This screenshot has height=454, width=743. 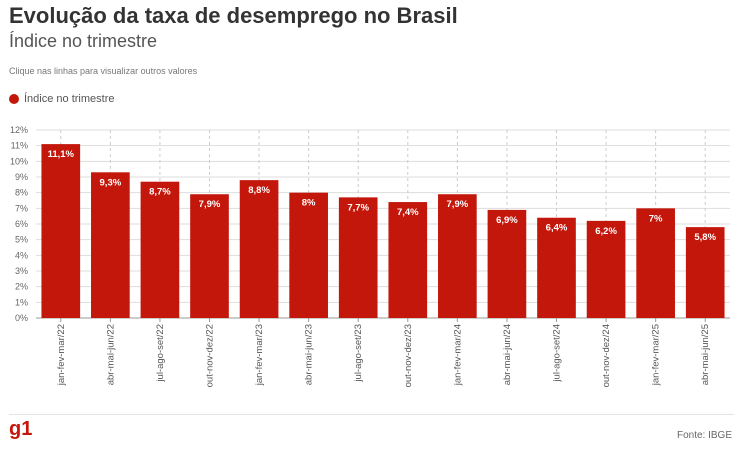 I want to click on y-tick-label: 11%, so click(x=19, y=146).